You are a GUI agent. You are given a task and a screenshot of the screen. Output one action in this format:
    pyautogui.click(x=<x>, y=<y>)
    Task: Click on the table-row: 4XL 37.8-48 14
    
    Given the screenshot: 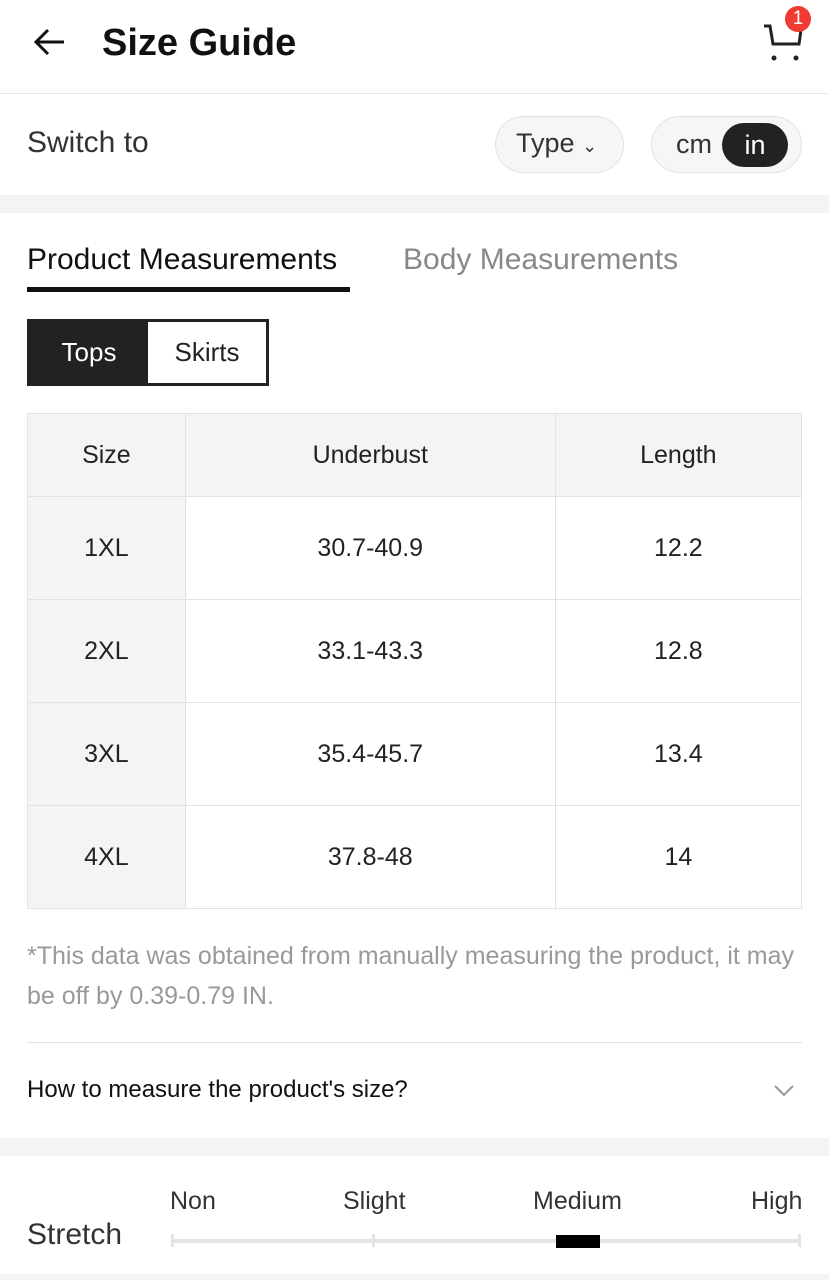 What is the action you would take?
    pyautogui.click(x=415, y=857)
    